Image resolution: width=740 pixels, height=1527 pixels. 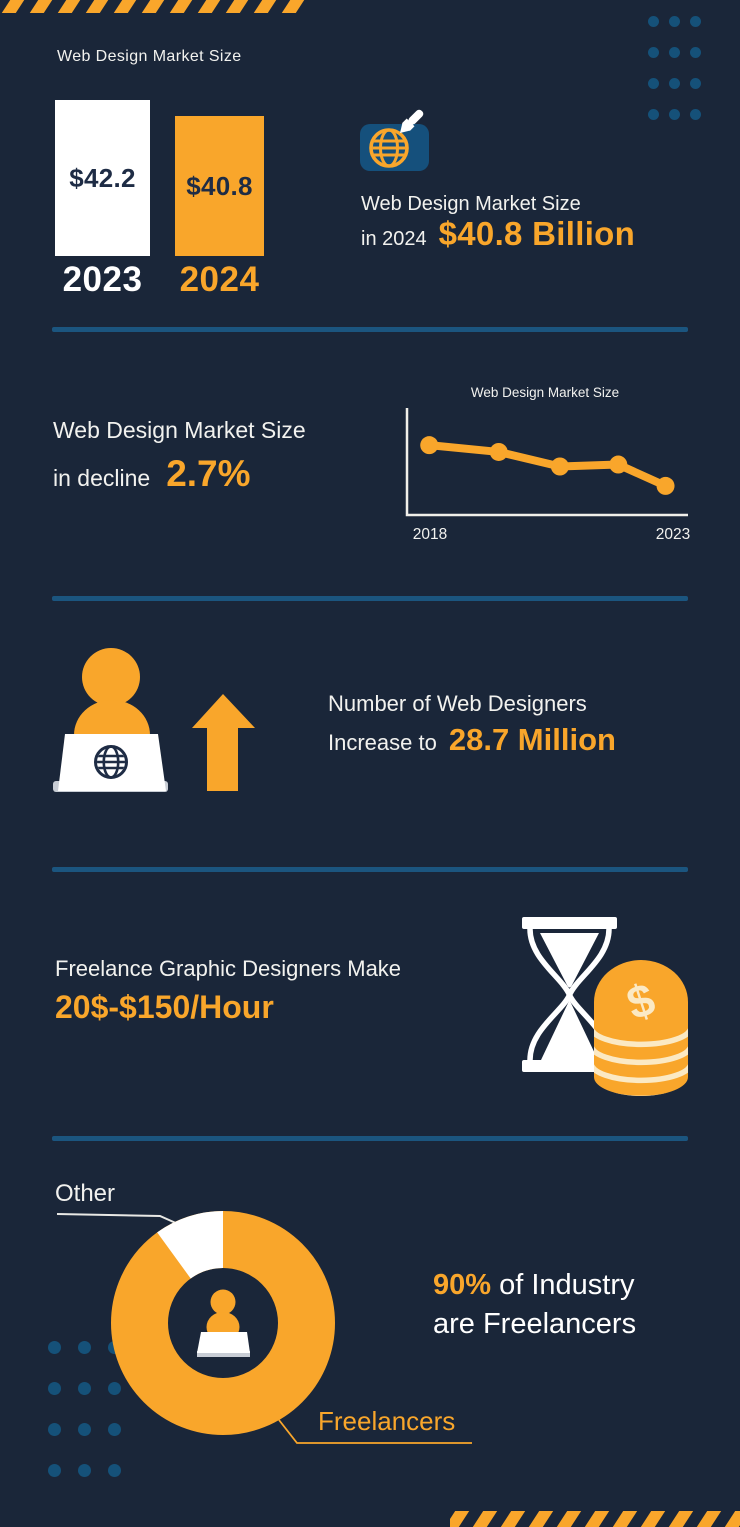 What do you see at coordinates (85, 1193) in the screenshot?
I see `donut-label-other: Other` at bounding box center [85, 1193].